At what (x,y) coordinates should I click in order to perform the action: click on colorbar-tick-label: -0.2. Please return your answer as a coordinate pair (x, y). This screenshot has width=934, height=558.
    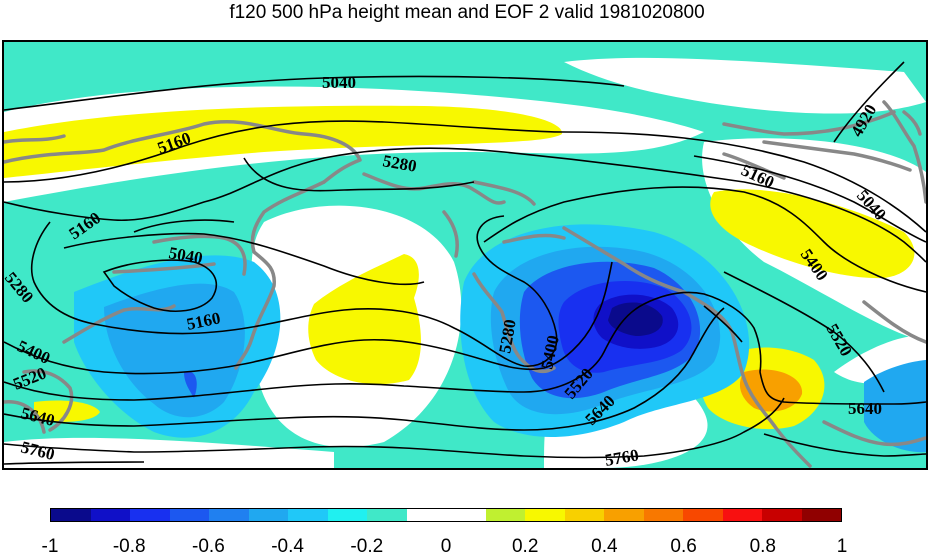
    Looking at the image, I should click on (367, 546).